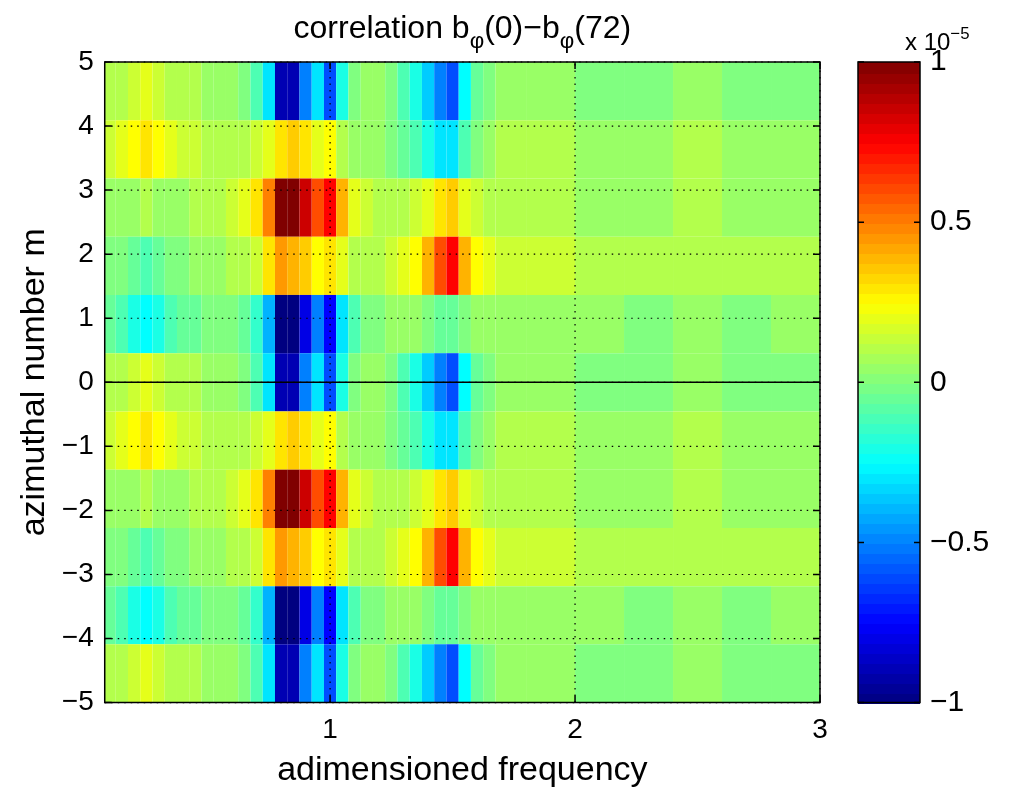 The height and width of the screenshot is (795, 1018). I want to click on y-tick-label: −2, so click(77, 509).